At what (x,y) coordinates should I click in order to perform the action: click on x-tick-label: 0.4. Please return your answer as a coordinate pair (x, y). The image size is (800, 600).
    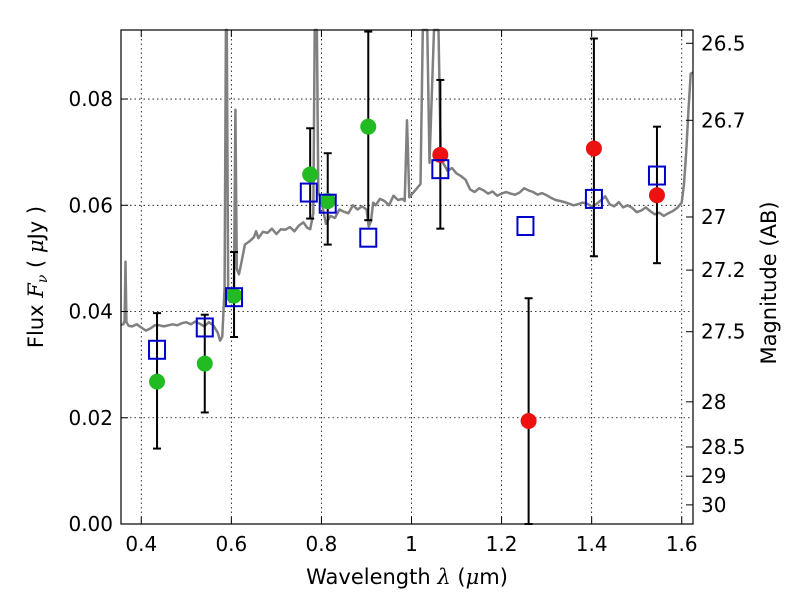
    Looking at the image, I should click on (141, 544).